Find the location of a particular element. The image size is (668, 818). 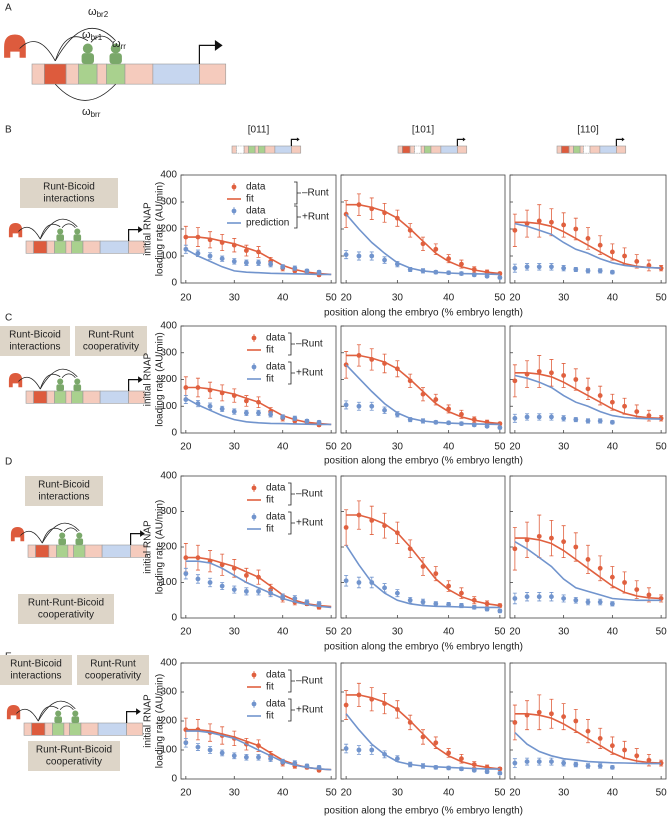

concept-text: cooperativity is located at coordinates (66, 615).